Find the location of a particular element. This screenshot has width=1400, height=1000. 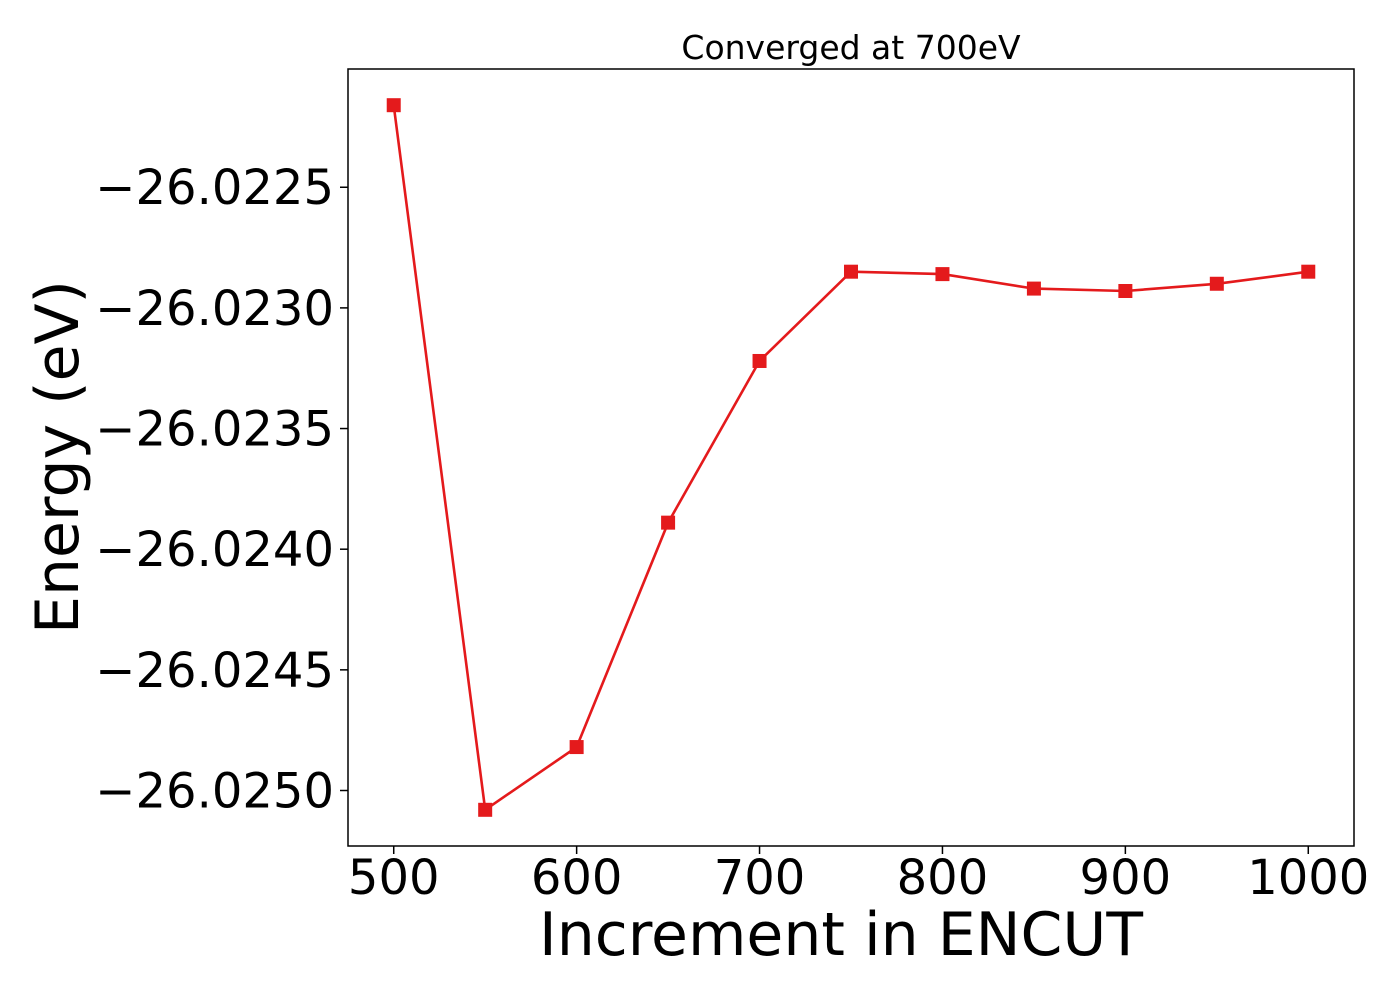

y-tick-label: −26.0230 is located at coordinates (214, 309).